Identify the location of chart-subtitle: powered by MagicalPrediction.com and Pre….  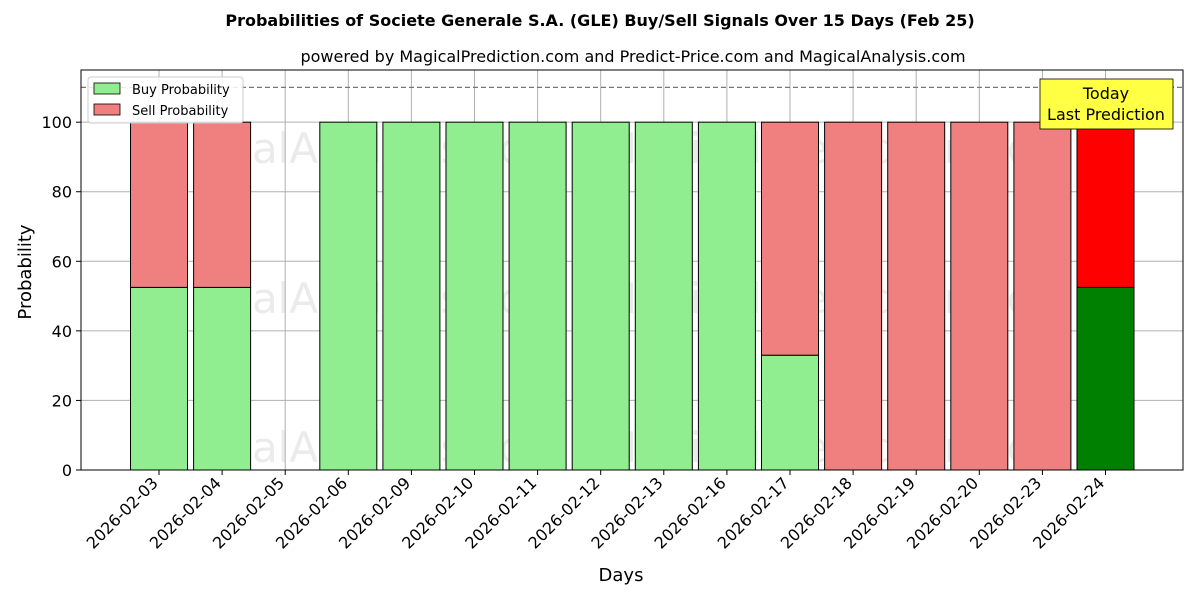
(632, 56).